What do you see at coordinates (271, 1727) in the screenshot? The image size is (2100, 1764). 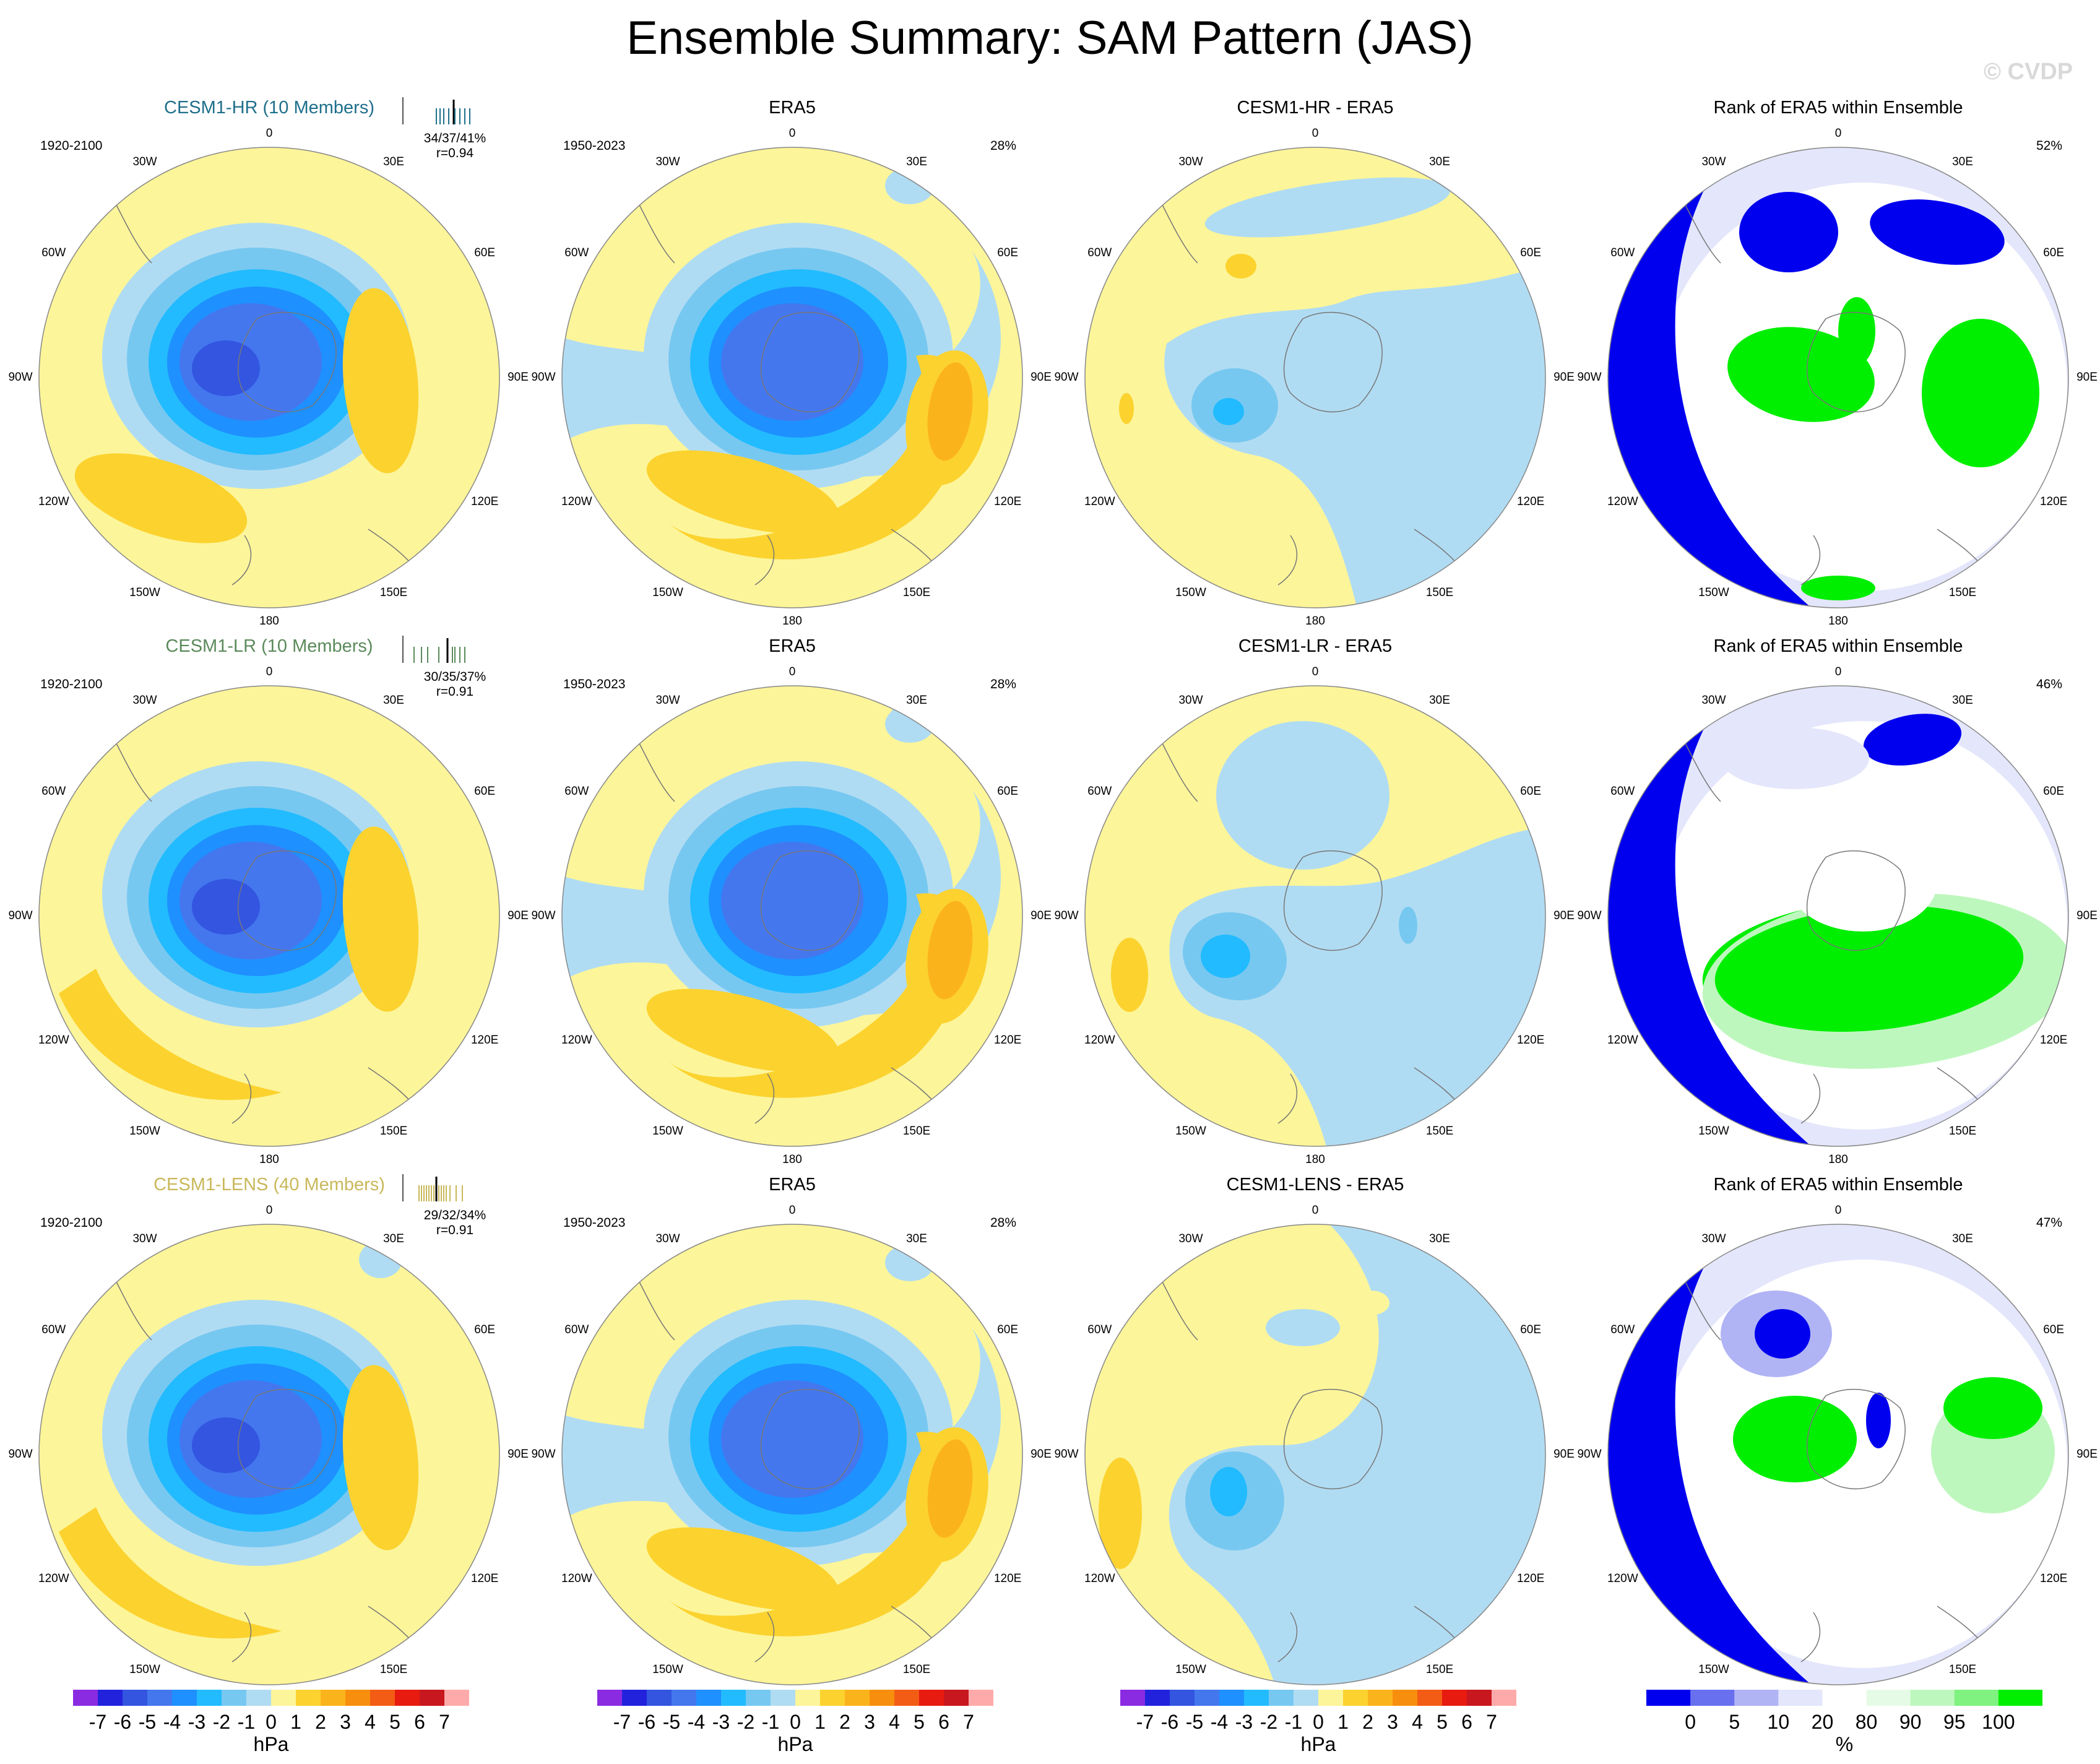 I see `colorbar-pattern-1: -7 -6 -5 -4 -3 -2 -1 0 1 2 3 4 5 6 7 hPa` at bounding box center [271, 1727].